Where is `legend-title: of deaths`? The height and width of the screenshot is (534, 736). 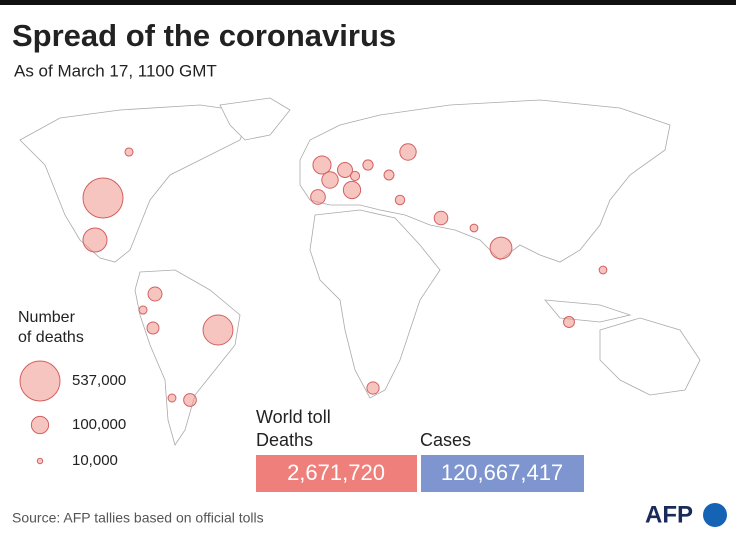
legend-title: of deaths is located at coordinates (51, 337).